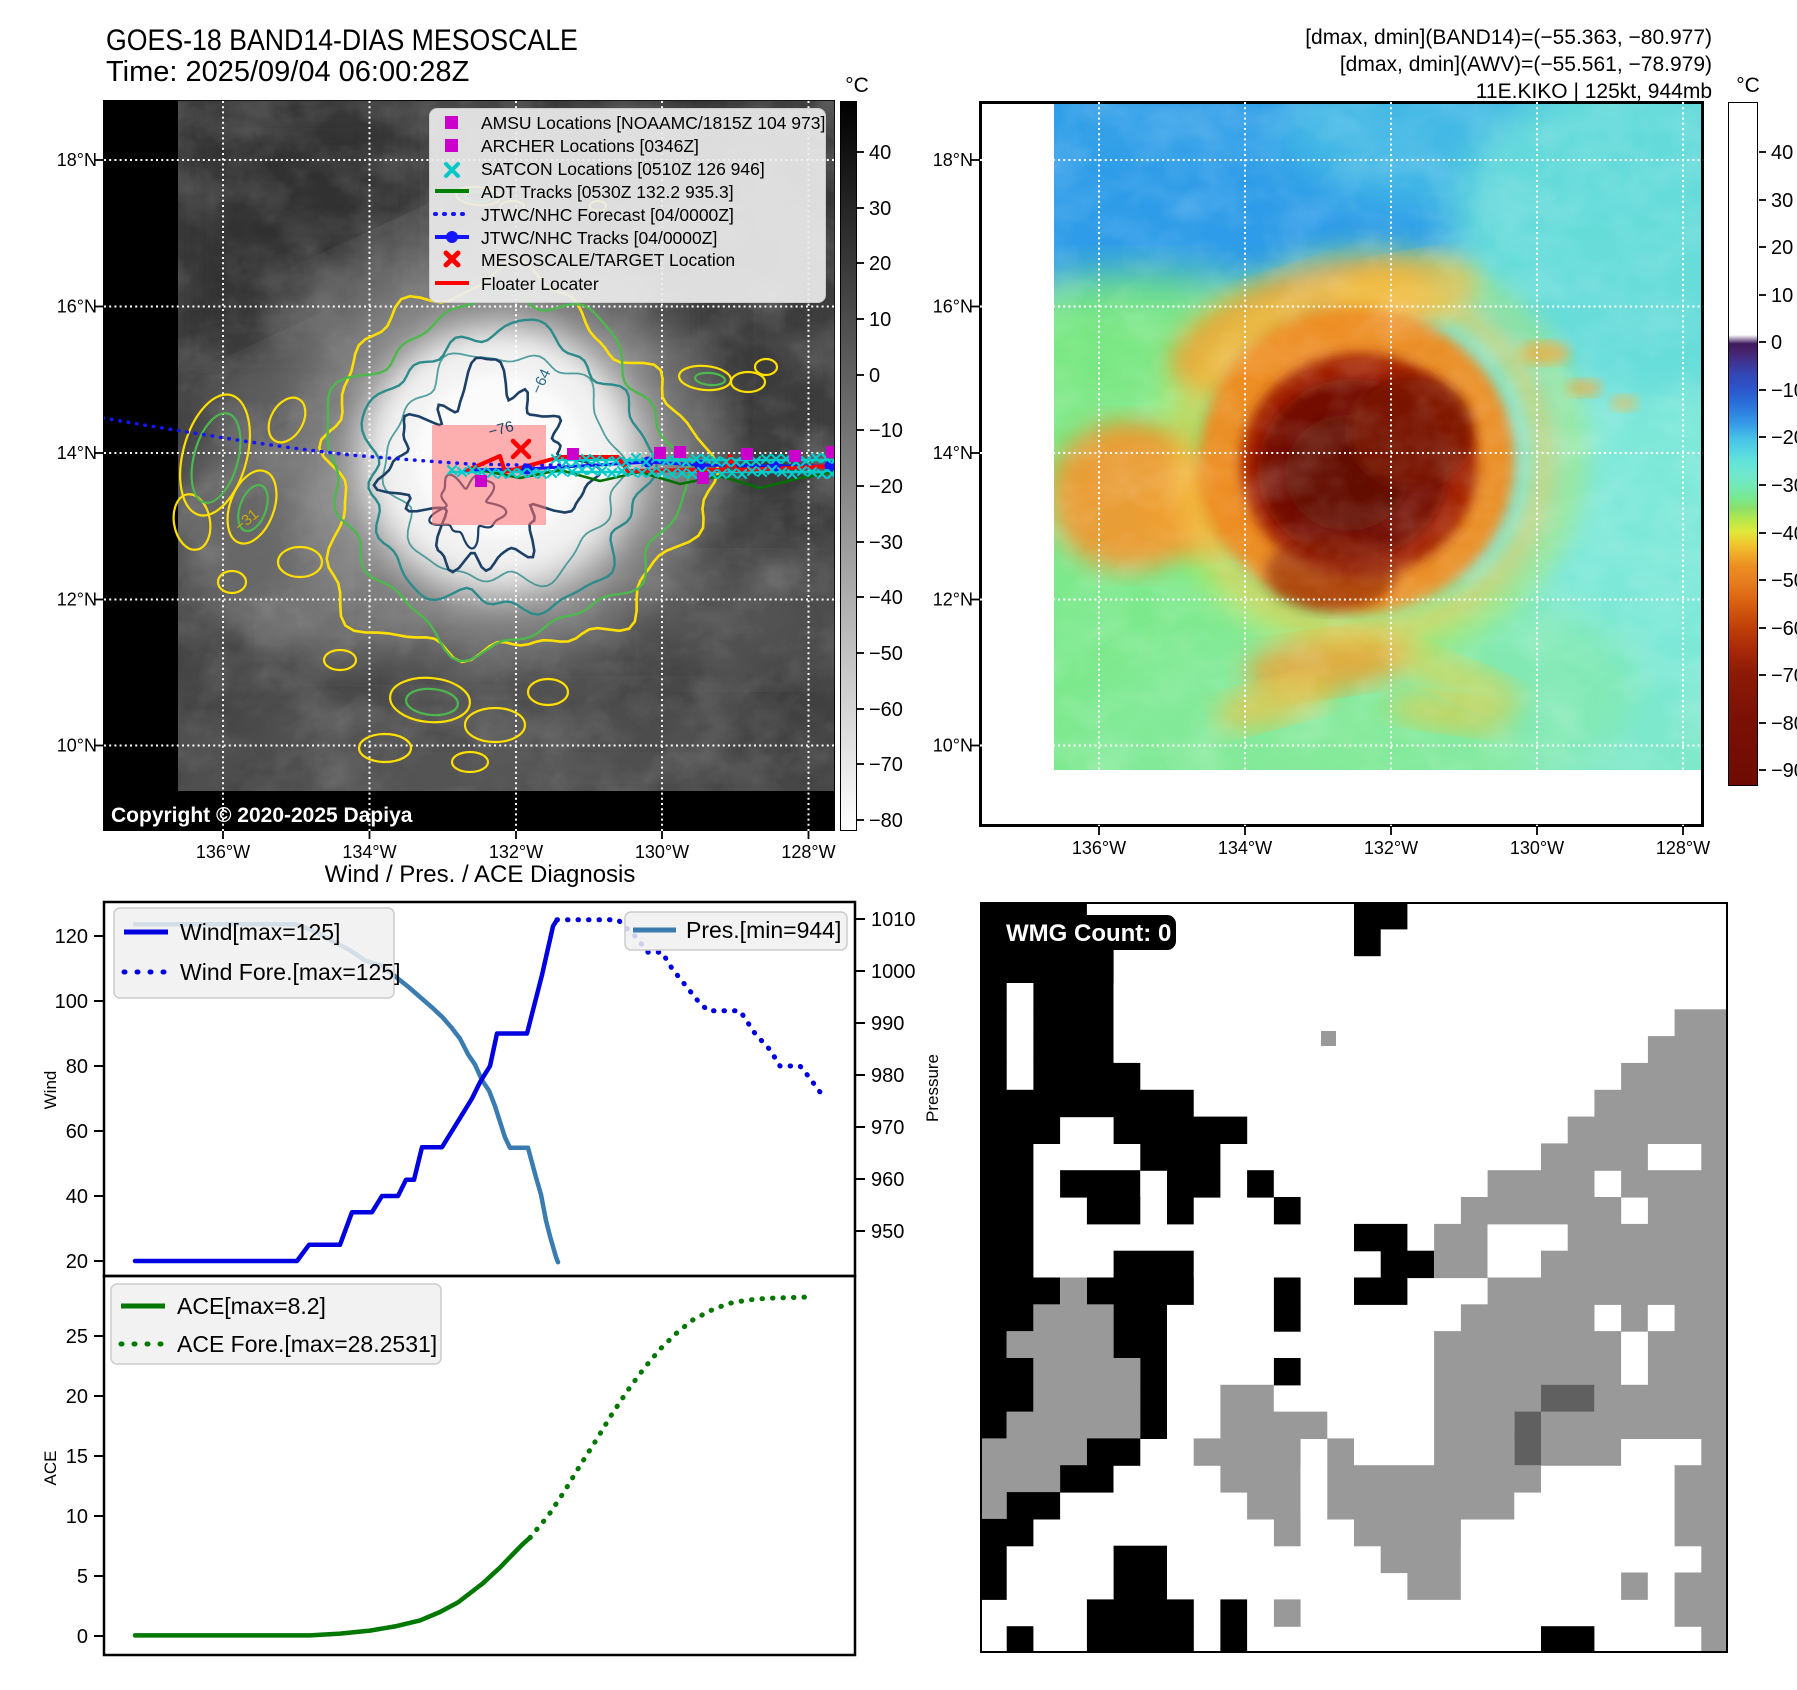 The height and width of the screenshot is (1690, 1797). What do you see at coordinates (887, 1024) in the screenshot?
I see `svg-text: 990` at bounding box center [887, 1024].